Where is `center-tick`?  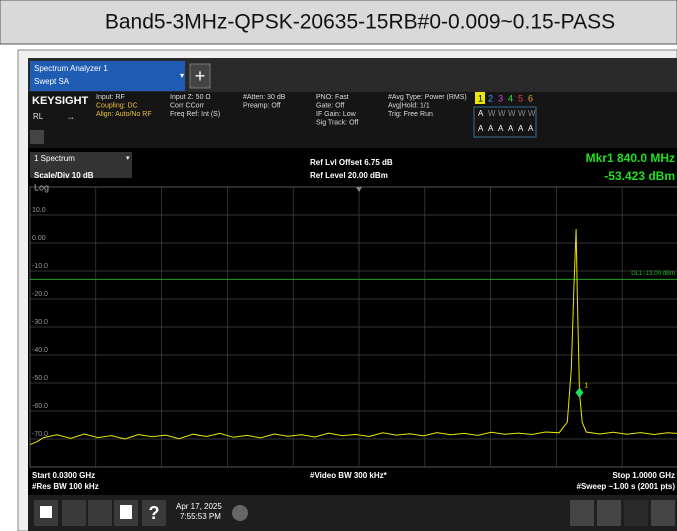 center-tick is located at coordinates (359, 189).